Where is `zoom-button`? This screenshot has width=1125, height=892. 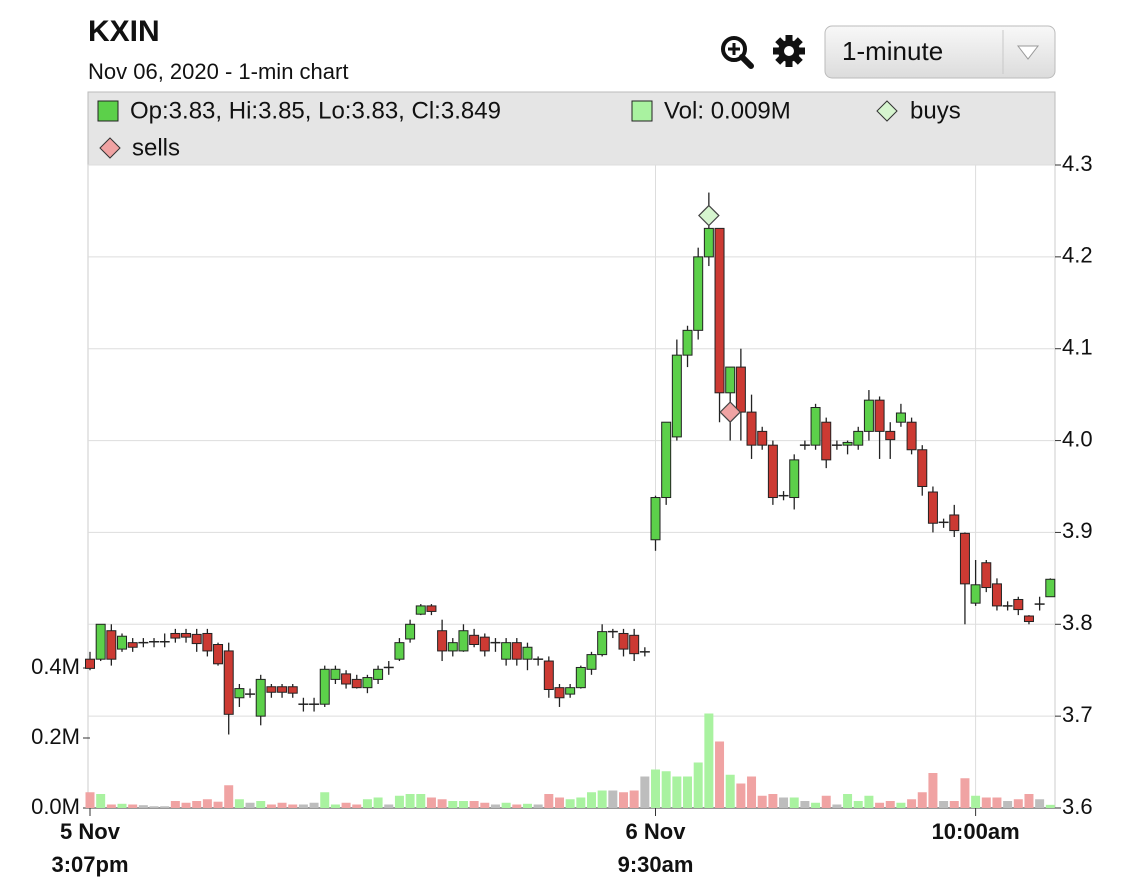 zoom-button is located at coordinates (737, 52).